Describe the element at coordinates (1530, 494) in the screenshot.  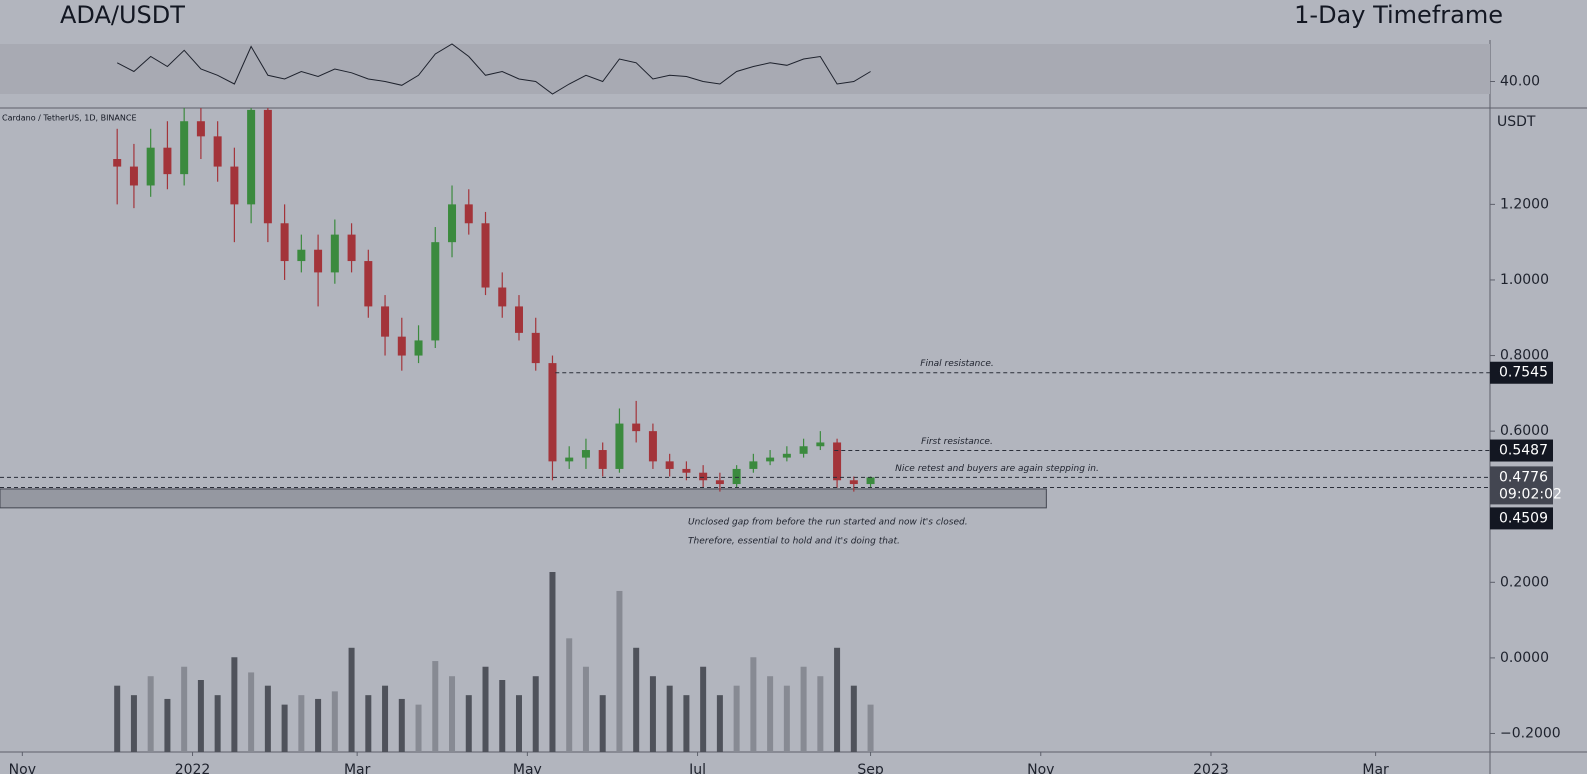
I see `countdown: 09:02:02` at that location.